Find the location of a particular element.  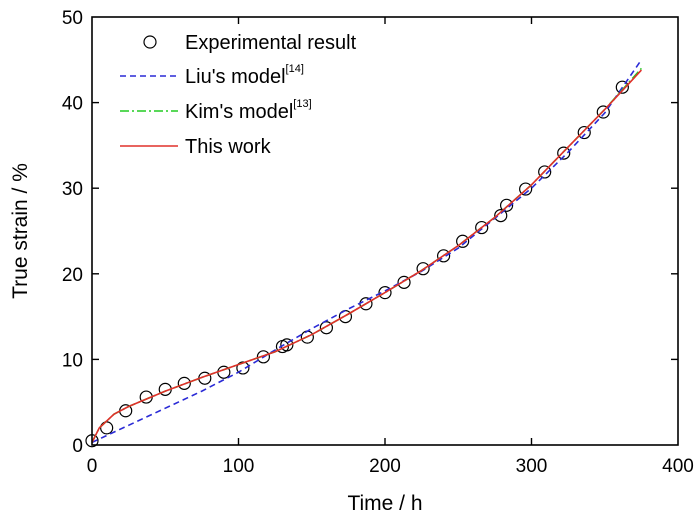

y-tick-label: 20 is located at coordinates (72, 275).